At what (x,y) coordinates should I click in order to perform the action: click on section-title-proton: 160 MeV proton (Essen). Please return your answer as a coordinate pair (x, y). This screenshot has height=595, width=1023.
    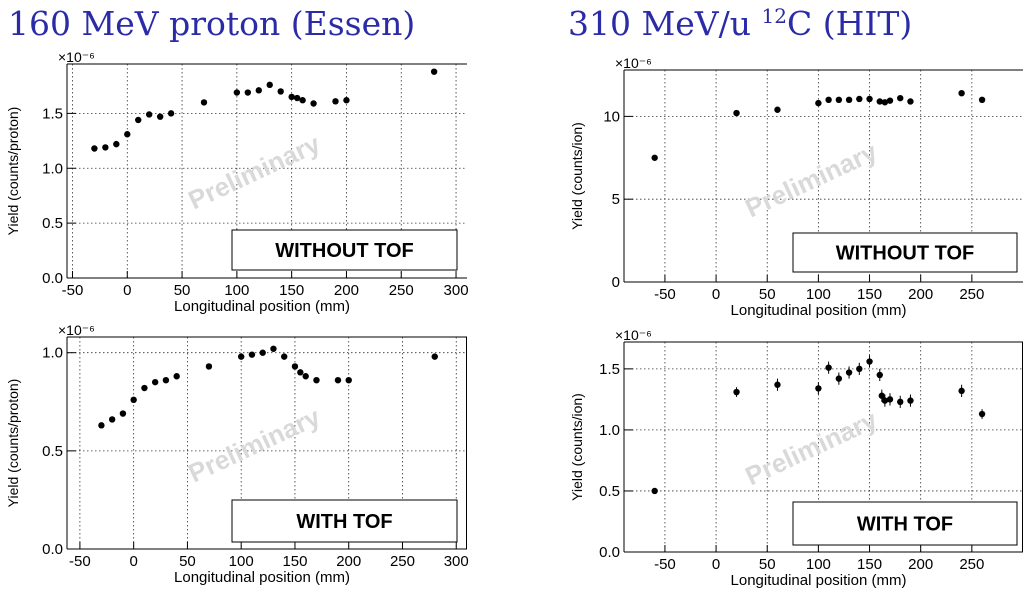
    Looking at the image, I should click on (212, 23).